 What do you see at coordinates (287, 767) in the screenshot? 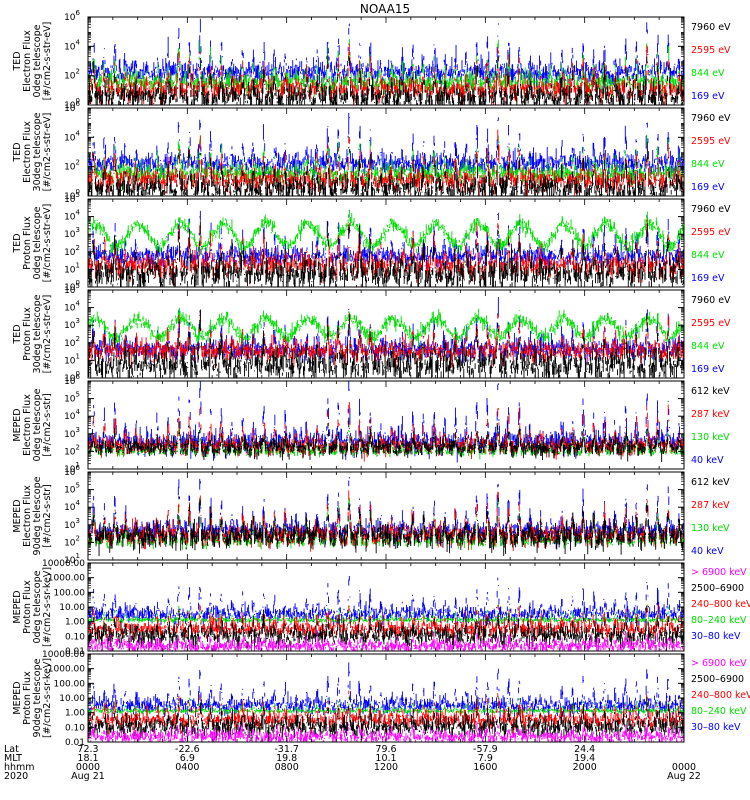
I see `x-tick-label-hhmm: 0800` at bounding box center [287, 767].